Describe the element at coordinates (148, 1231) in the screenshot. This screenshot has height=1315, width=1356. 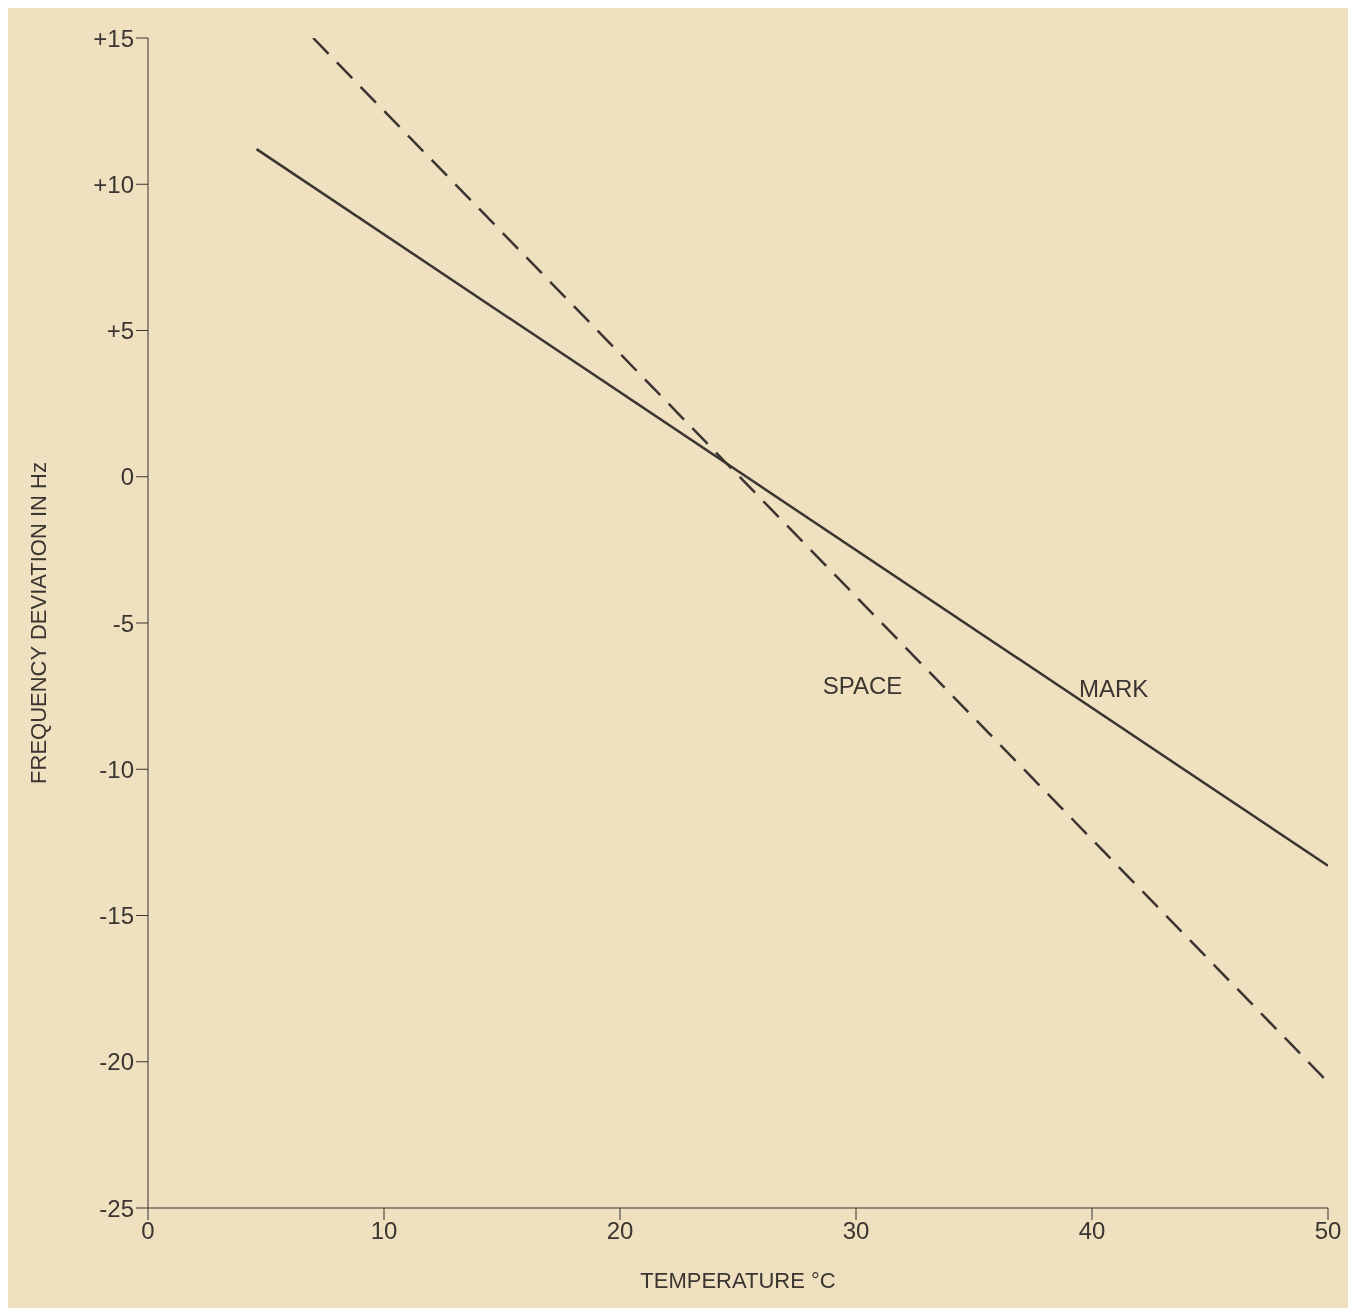
I see `x-tick-label: 0` at that location.